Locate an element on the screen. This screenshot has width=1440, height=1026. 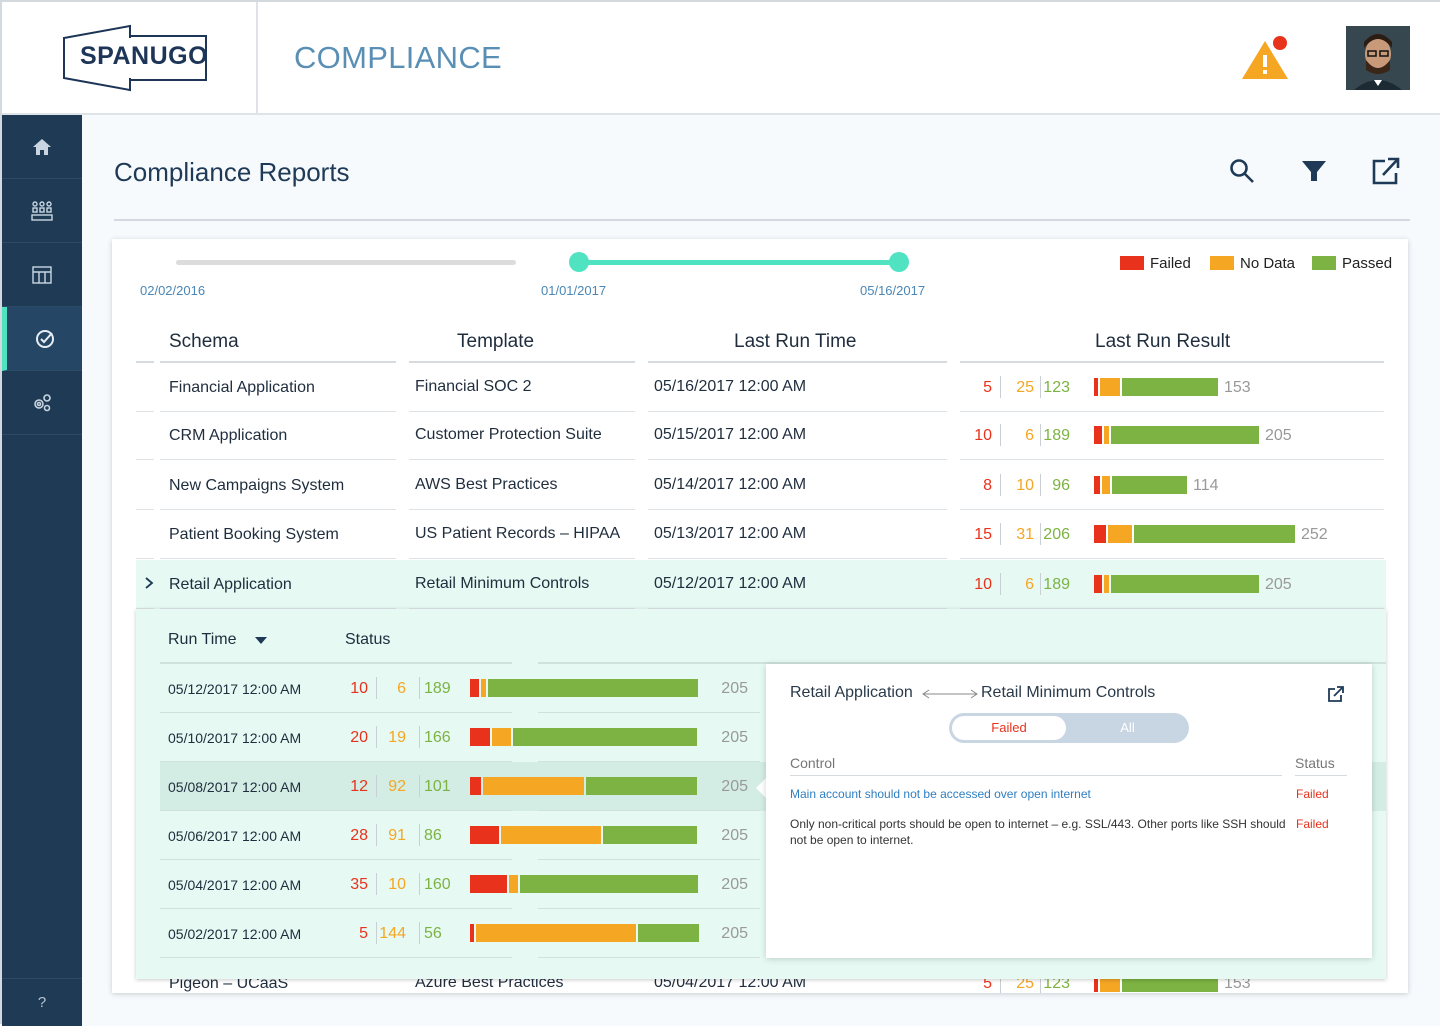
timeline-track is located at coordinates (346, 262).